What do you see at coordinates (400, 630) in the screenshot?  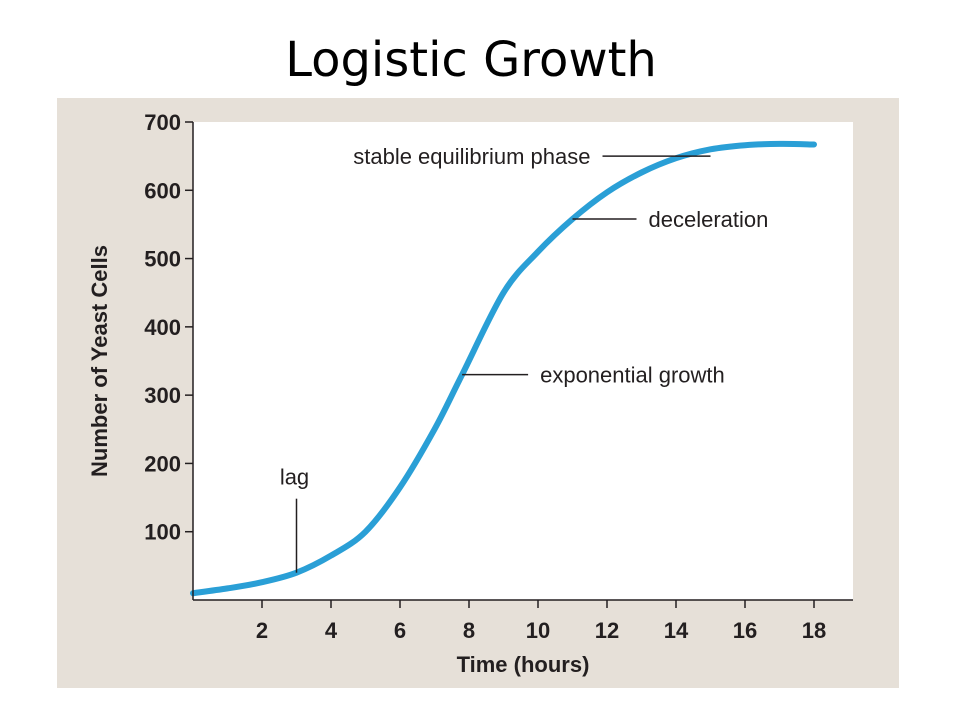 I see `x-tick-label: 6` at bounding box center [400, 630].